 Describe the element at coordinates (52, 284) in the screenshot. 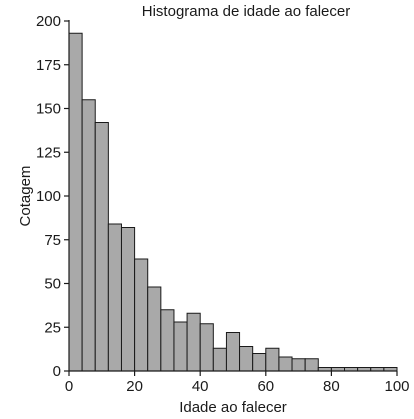

I see `y-tick-label: 50` at that location.